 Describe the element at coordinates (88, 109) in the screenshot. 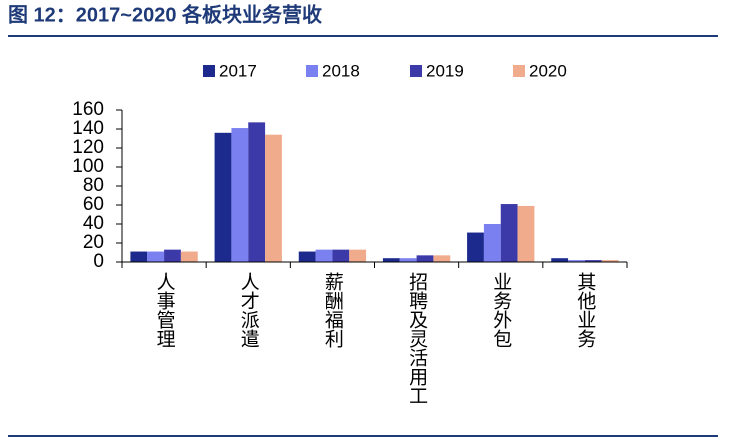

I see `y-tick-label: 160` at that location.